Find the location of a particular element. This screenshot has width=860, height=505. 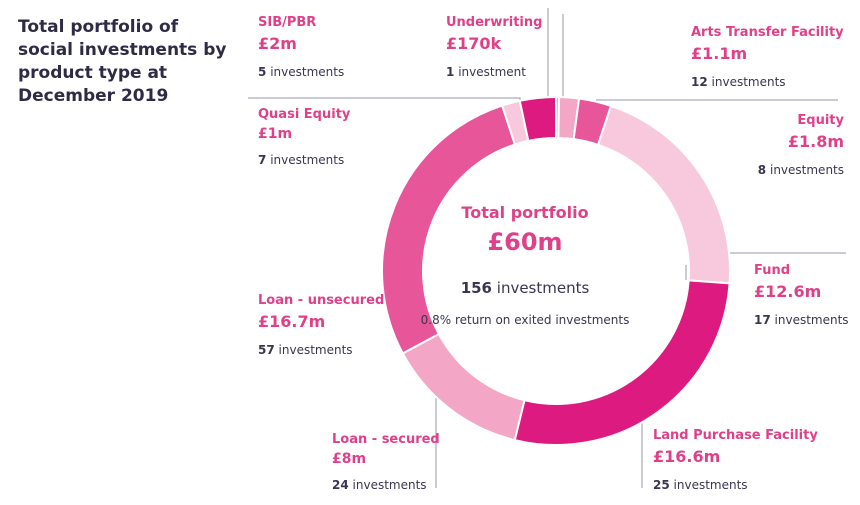

slice-count: 5 investments is located at coordinates (301, 72).